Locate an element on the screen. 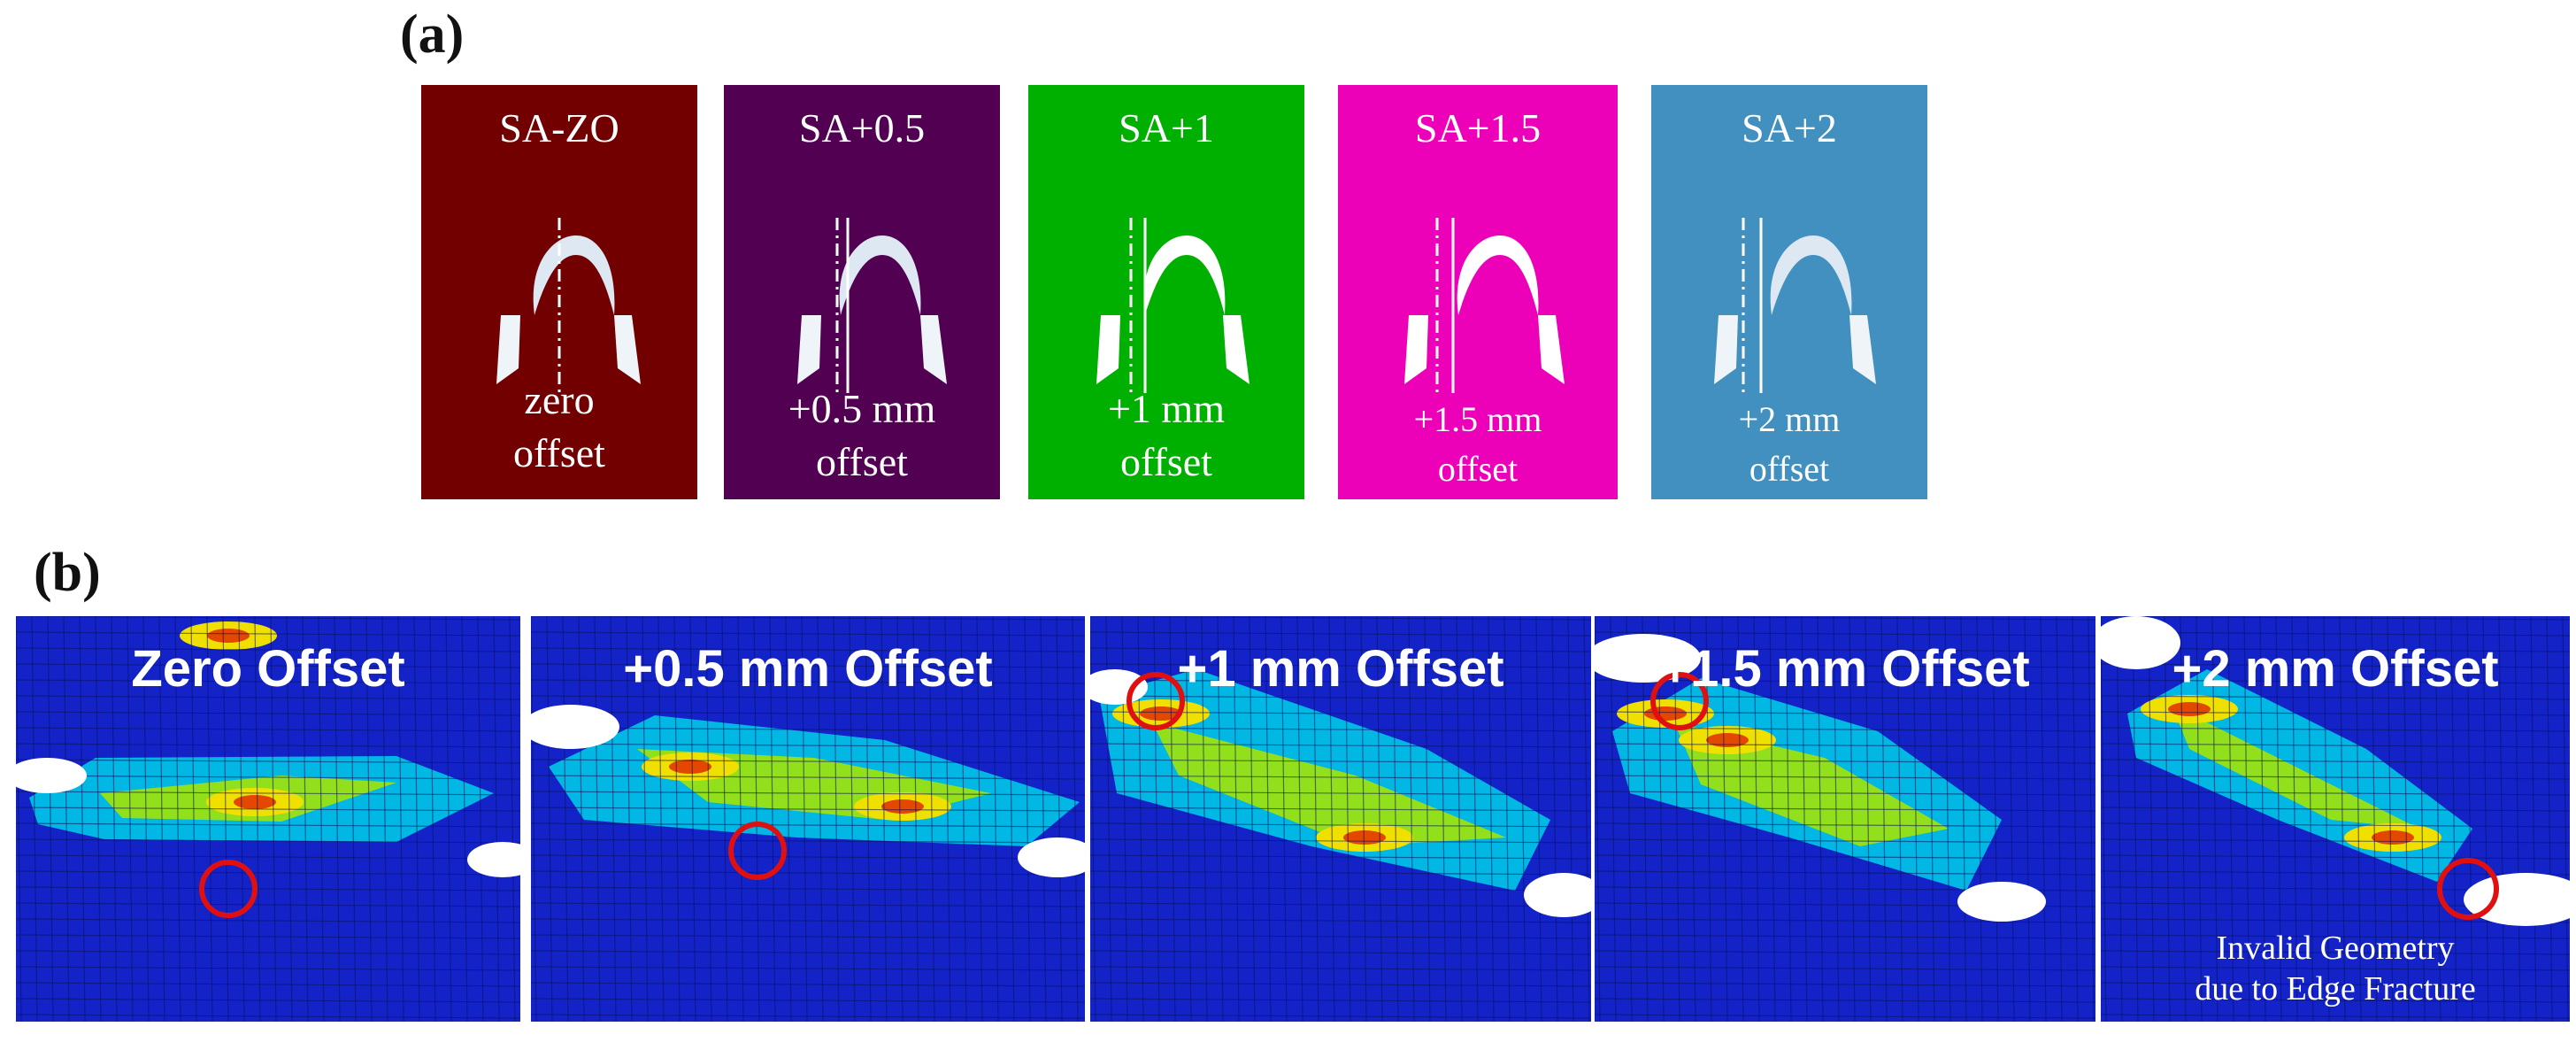 The height and width of the screenshot is (1042, 2576). panel-title: +1.5 mm Offset is located at coordinates (1845, 669).